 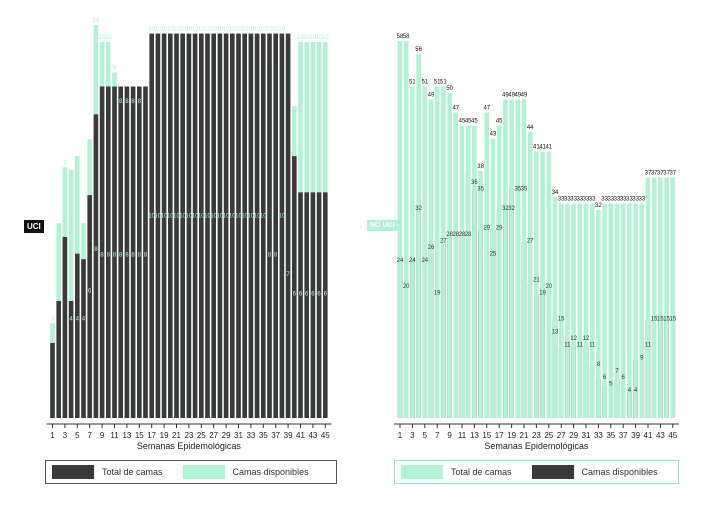 What do you see at coordinates (493, 135) in the screenshot?
I see `data-label: 43` at bounding box center [493, 135].